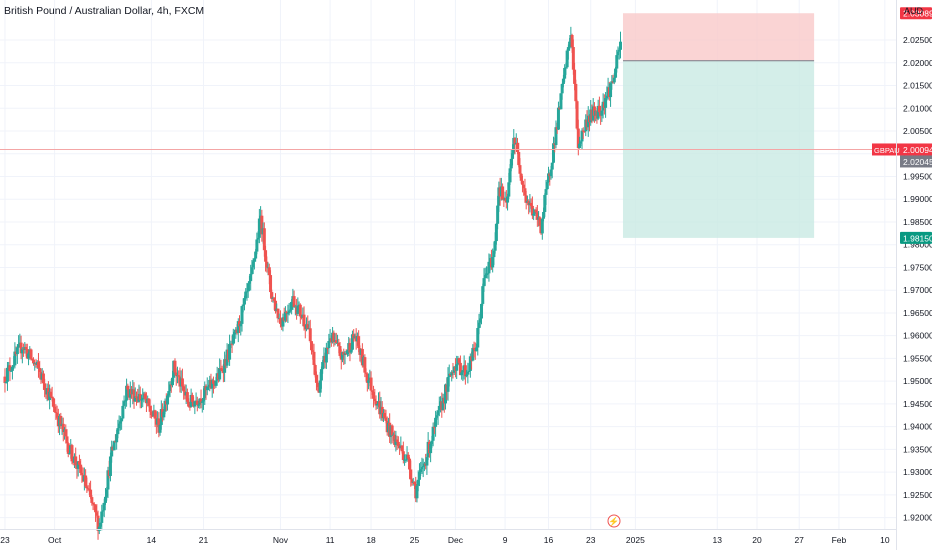  What do you see at coordinates (914, 11) in the screenshot?
I see `currency-unit-label: AUD` at bounding box center [914, 11].